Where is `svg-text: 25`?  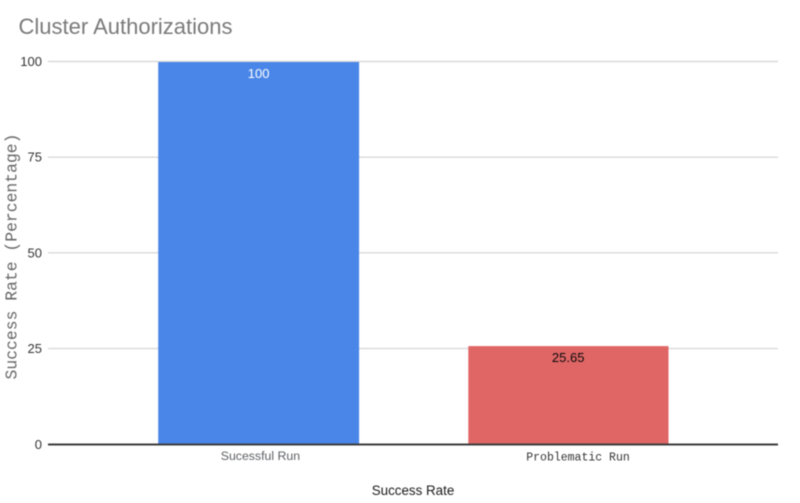 svg-text: 25 is located at coordinates (35, 348).